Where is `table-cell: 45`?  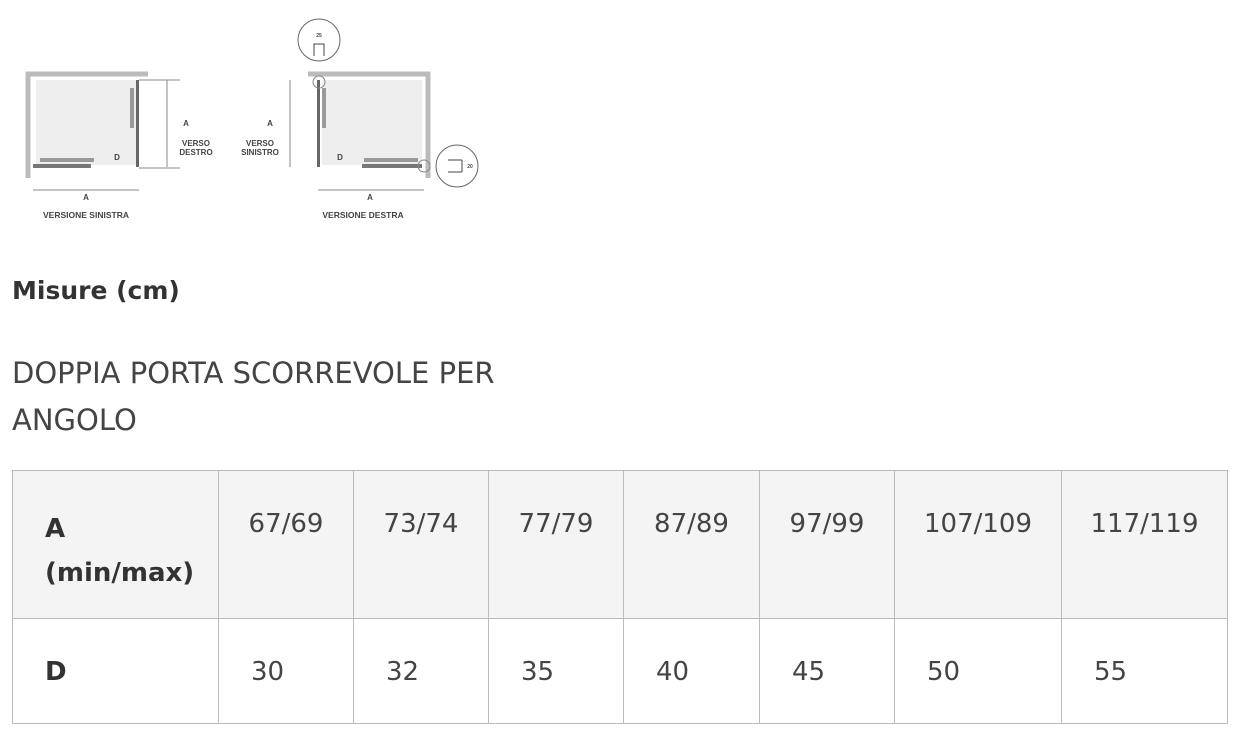
table-cell: 45 is located at coordinates (827, 671).